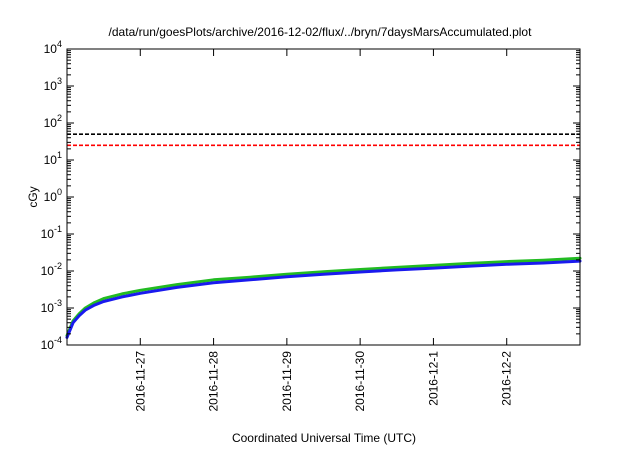  Describe the element at coordinates (323, 140) in the screenshot. I see `reference-lines` at that location.